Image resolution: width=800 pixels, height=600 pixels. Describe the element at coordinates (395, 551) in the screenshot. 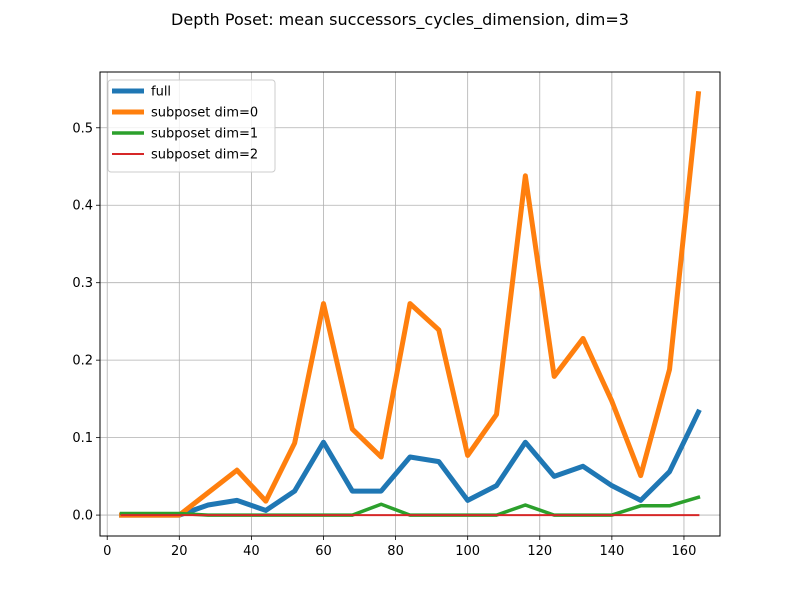

I see `x-tick-label: 80` at that location.